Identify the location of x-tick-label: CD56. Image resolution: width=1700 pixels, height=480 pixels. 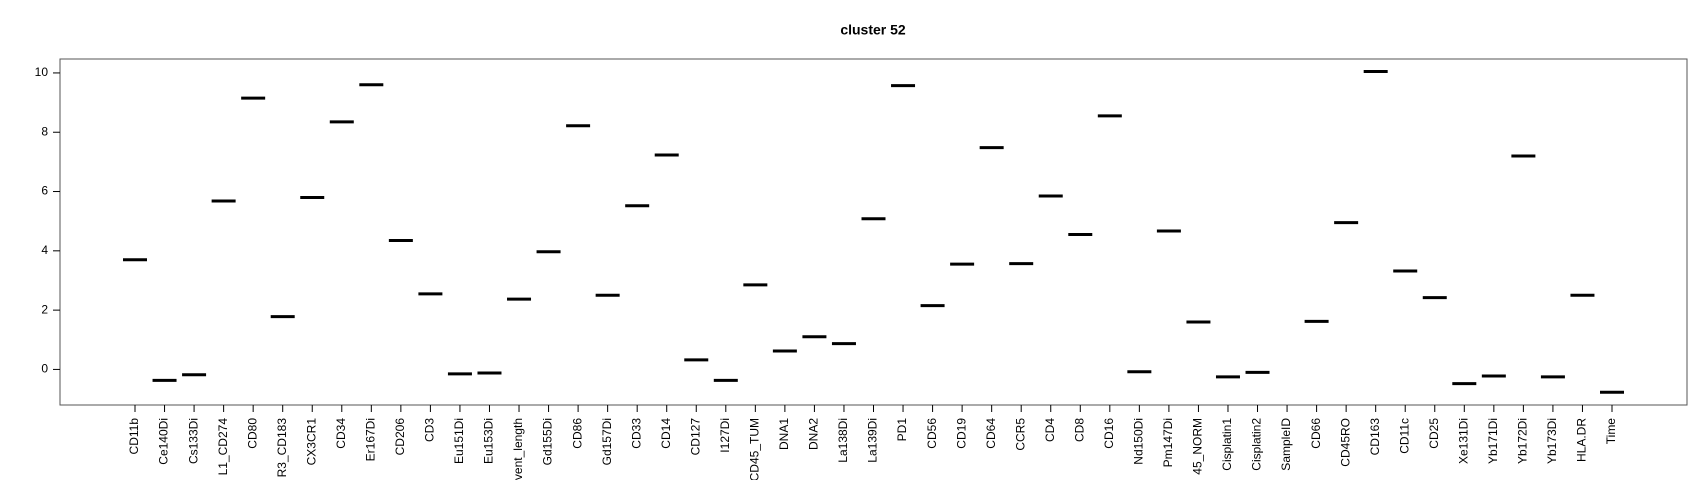
(932, 433).